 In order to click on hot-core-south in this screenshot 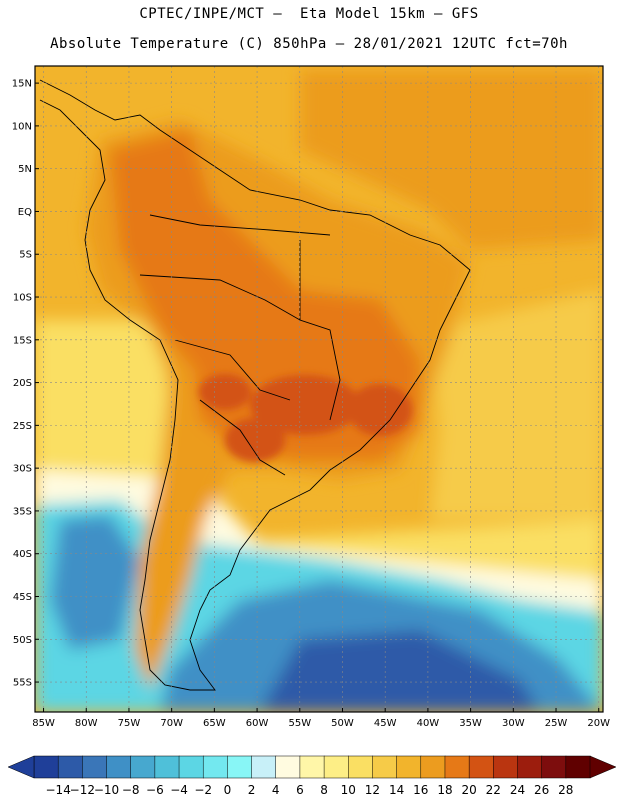, I will do `click(255, 440)`.